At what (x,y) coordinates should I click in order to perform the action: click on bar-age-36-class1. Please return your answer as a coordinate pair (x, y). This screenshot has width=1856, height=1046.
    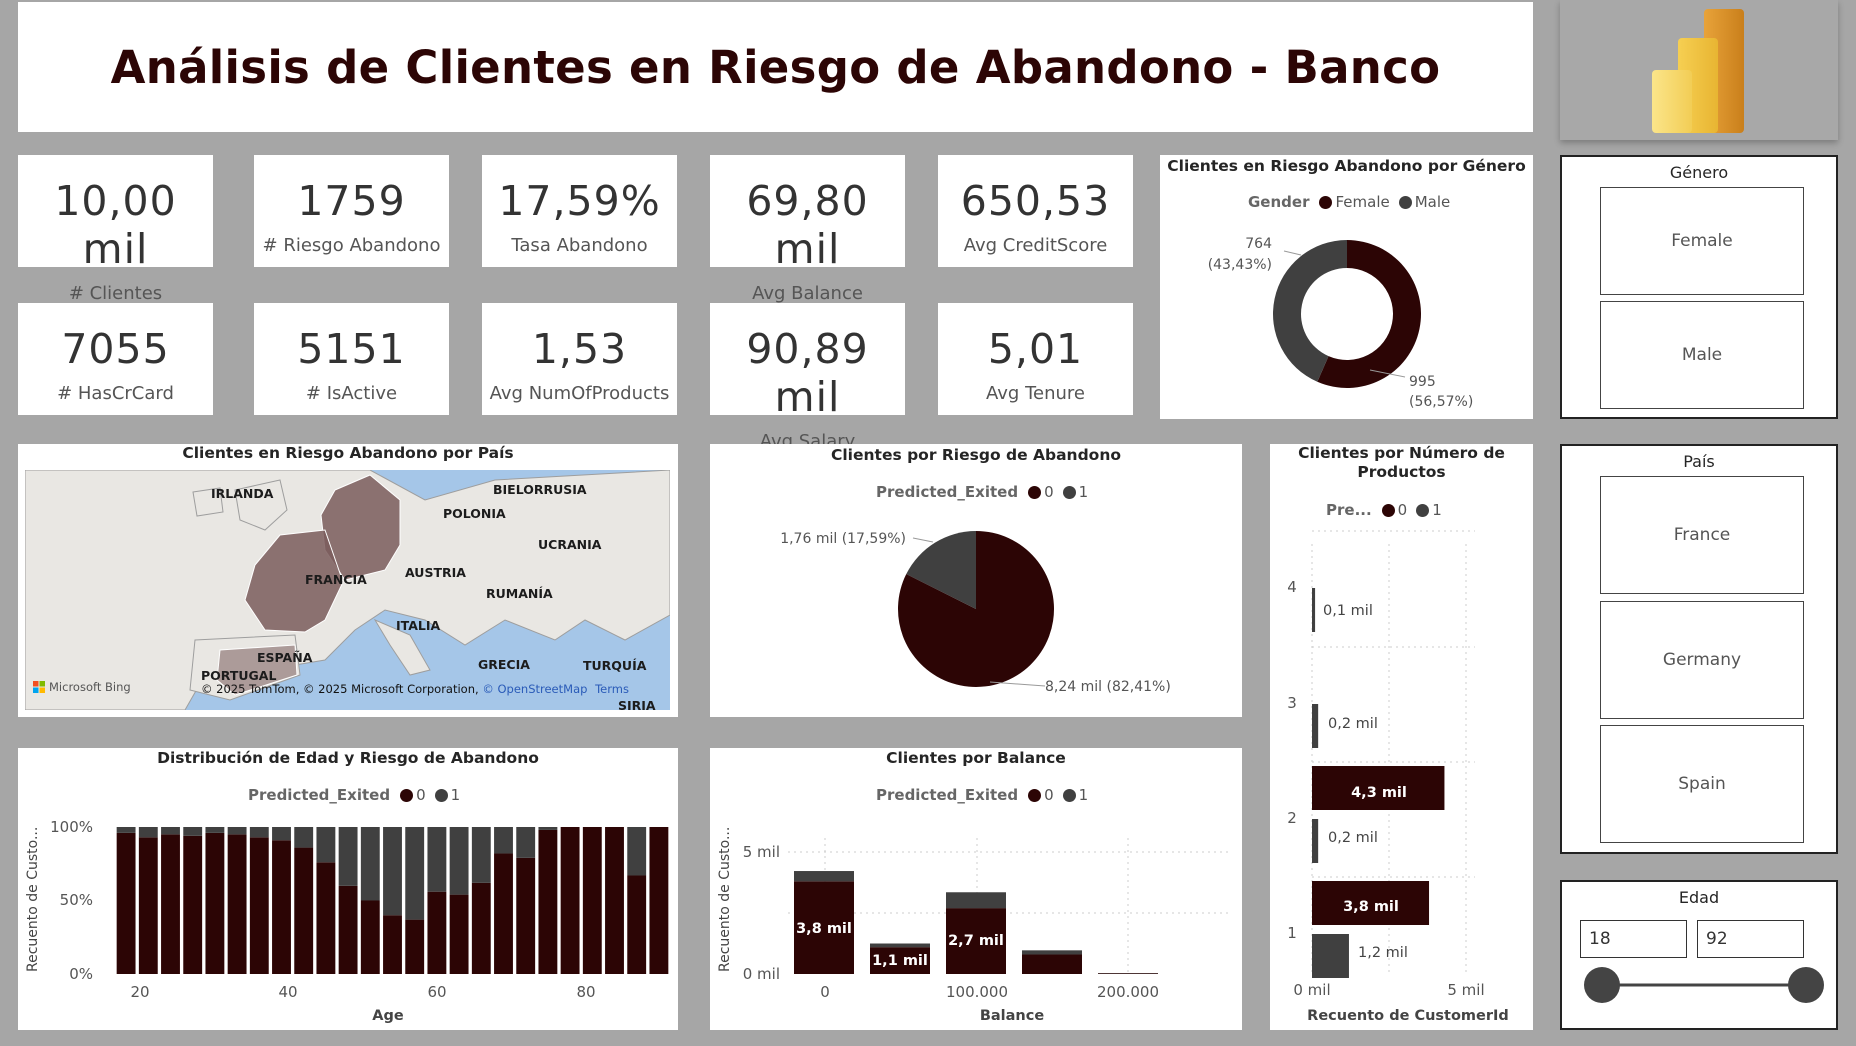
    Looking at the image, I should click on (259, 832).